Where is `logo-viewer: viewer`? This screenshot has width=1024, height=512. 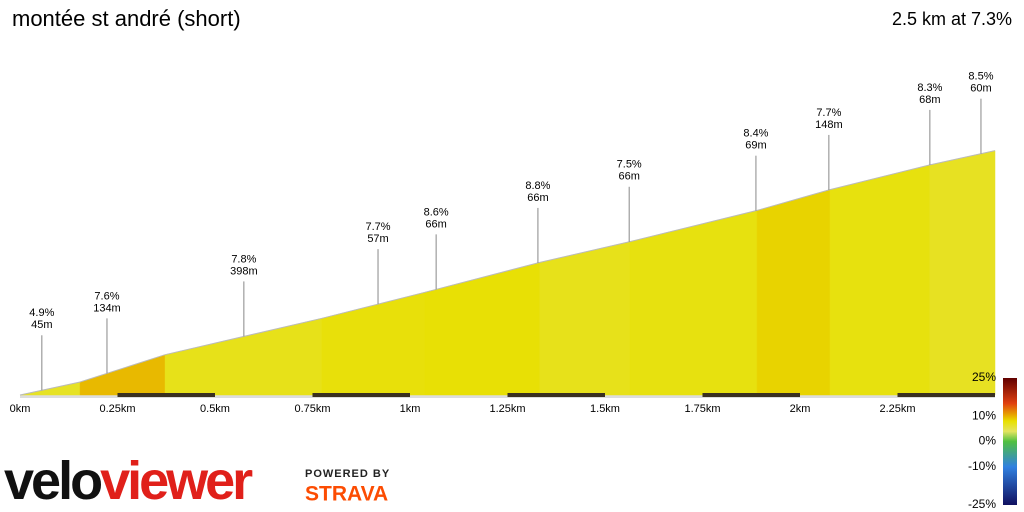
logo-viewer: viewer is located at coordinates (176, 481).